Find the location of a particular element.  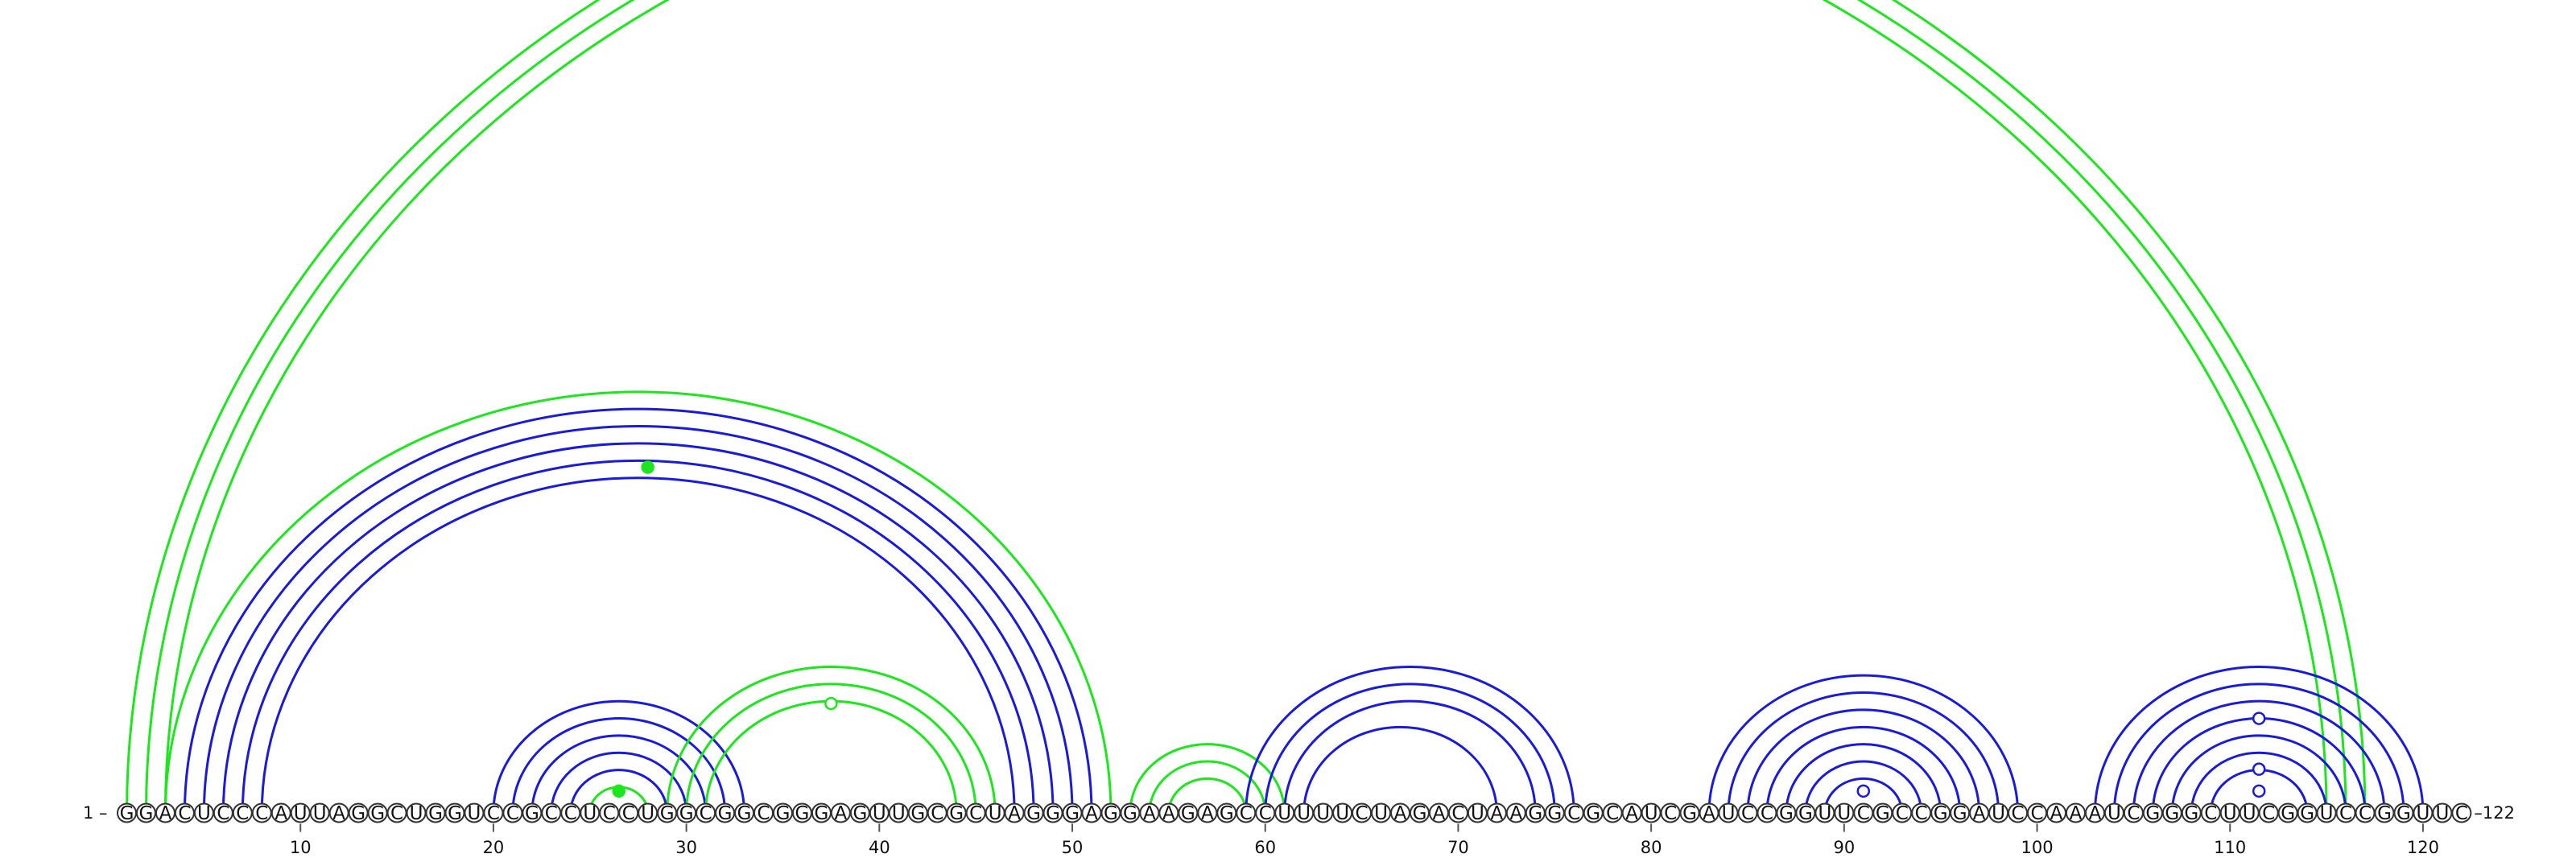

nucleotide-82: G is located at coordinates (1689, 813).